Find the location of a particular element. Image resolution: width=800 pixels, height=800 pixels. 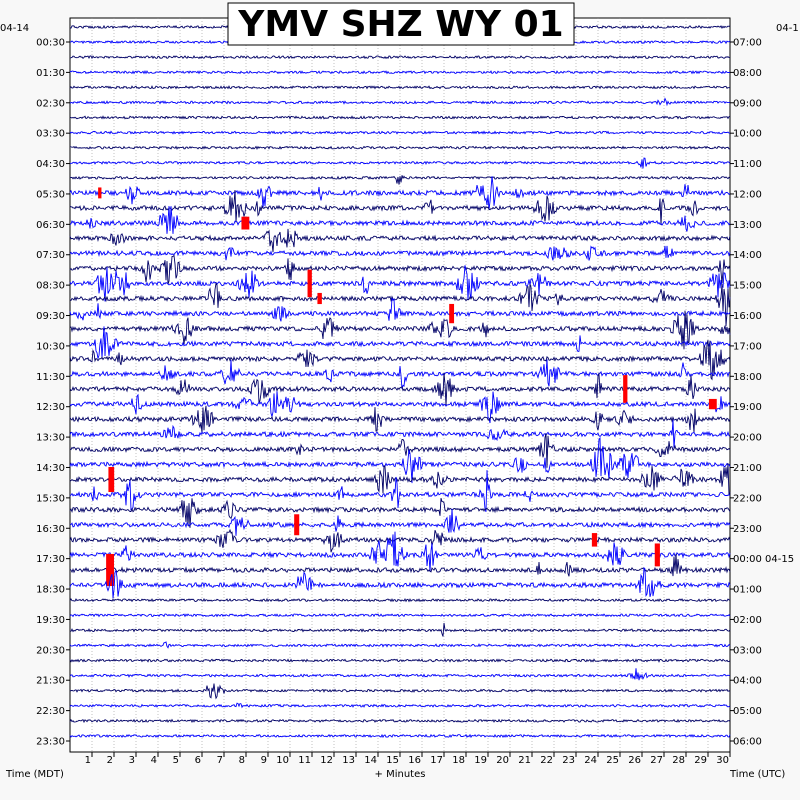

right-tick-label: 02:00 is located at coordinates (747, 620).